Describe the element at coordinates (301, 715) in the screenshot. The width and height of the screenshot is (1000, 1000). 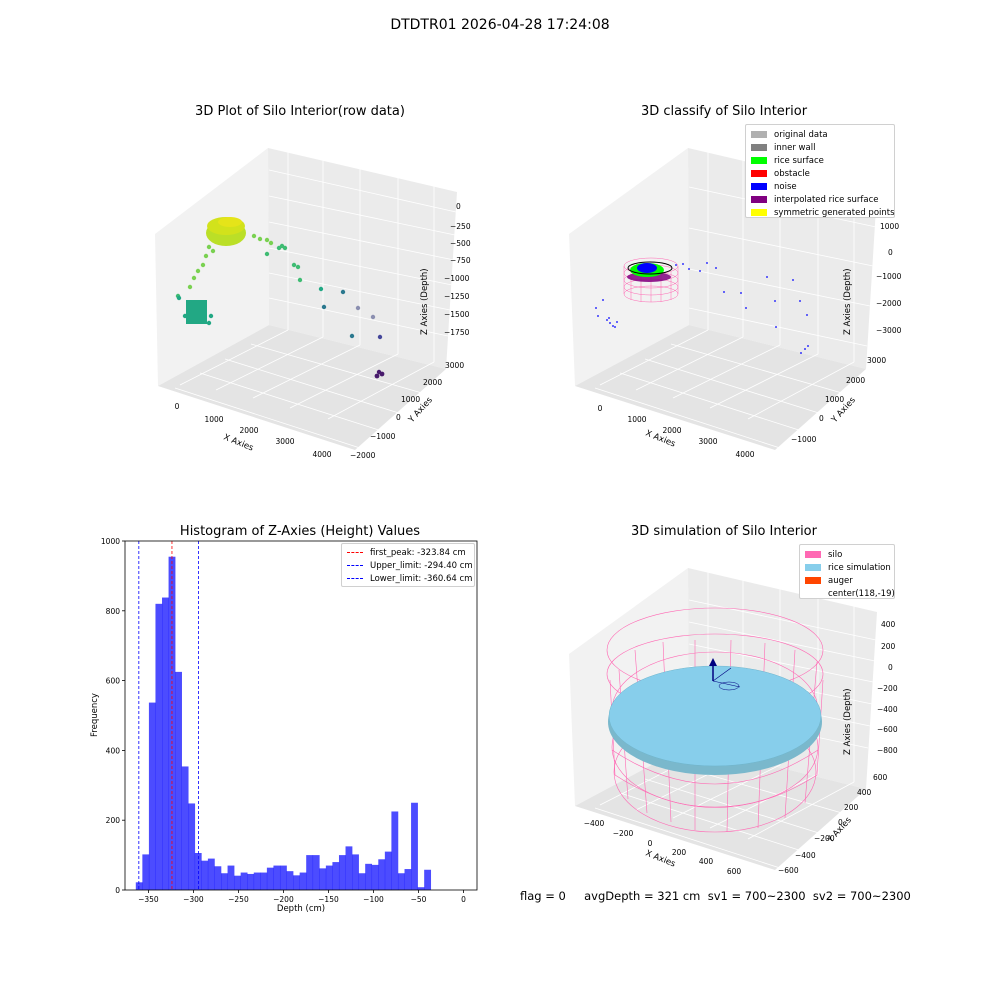
I see `hist-frame` at that location.